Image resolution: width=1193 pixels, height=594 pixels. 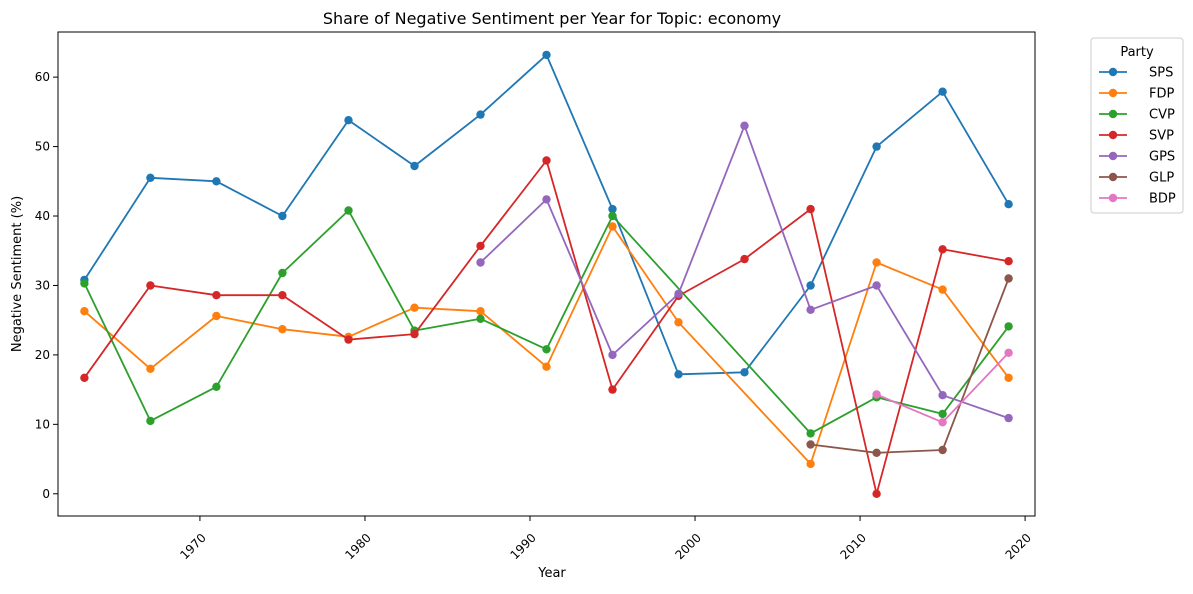 What do you see at coordinates (1137, 157) in the screenshot?
I see `legend-item-gps: GPS` at bounding box center [1137, 157].